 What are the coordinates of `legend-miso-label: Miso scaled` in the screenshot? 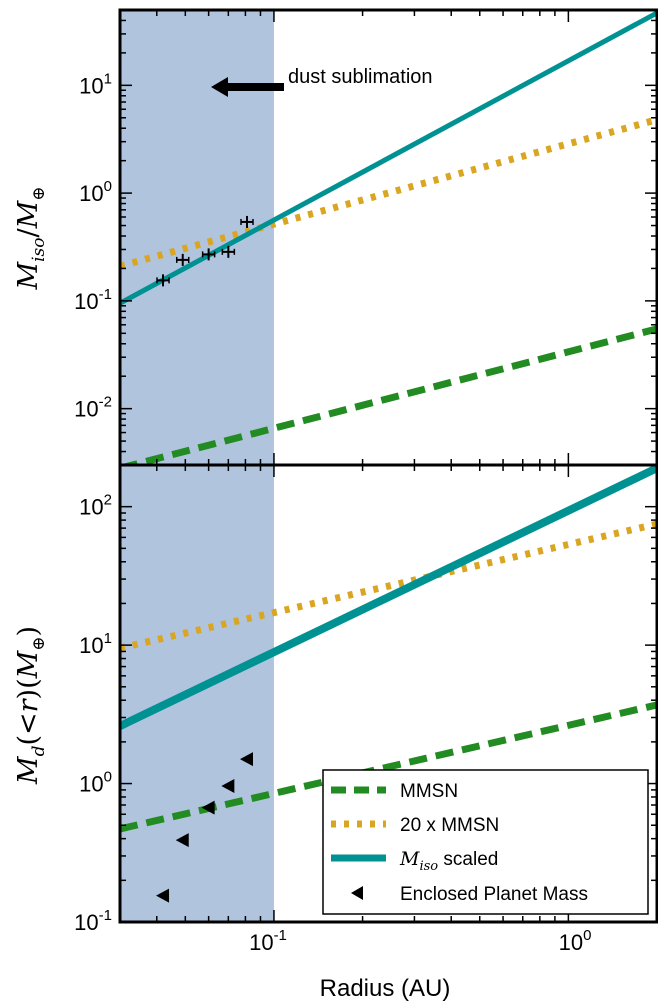 It's located at (448, 861).